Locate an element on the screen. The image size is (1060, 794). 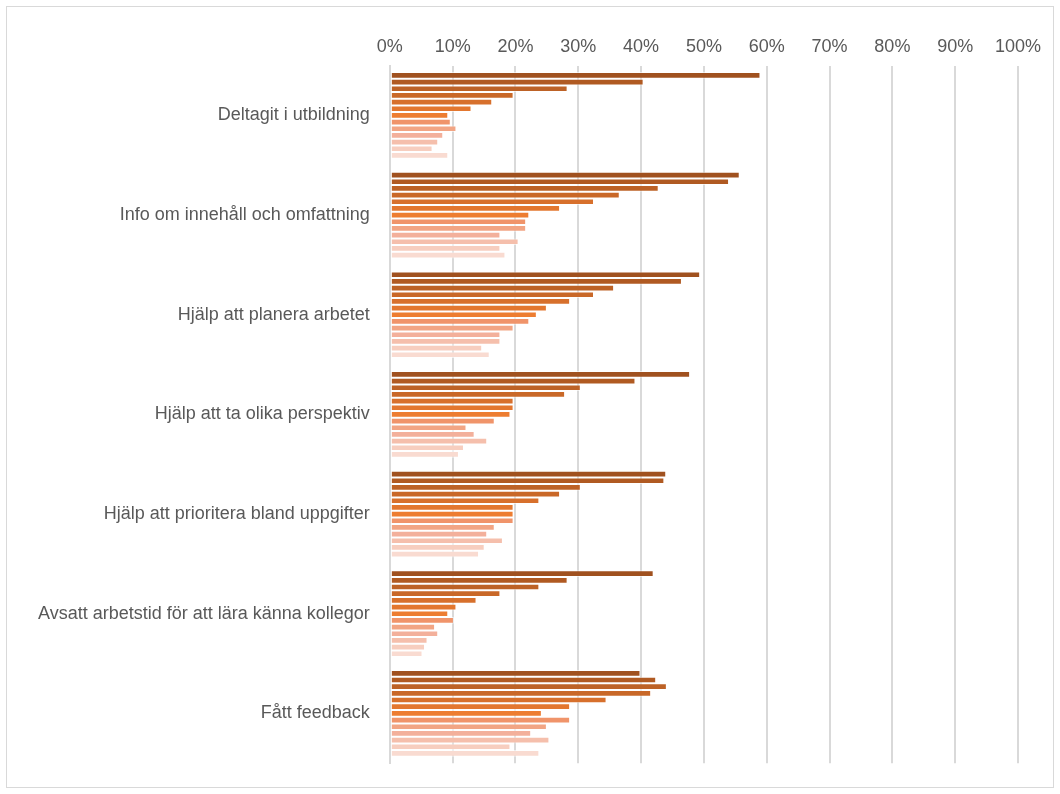
y-tick-label: Avsatt arbetstid för att lära känna kollegor is located at coordinates (203, 612).